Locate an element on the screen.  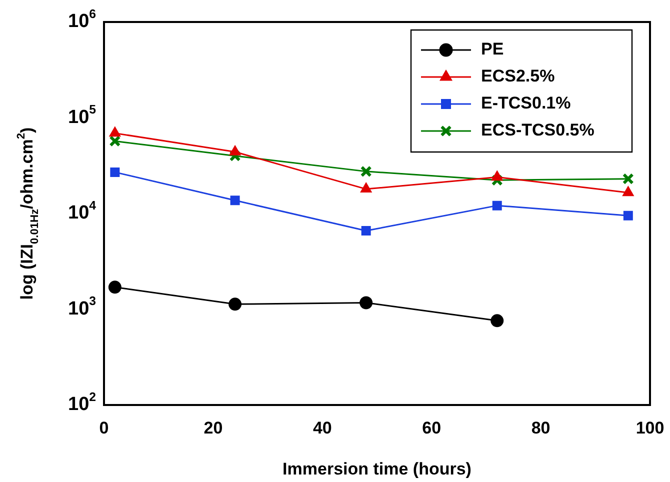
legend-label: PE is located at coordinates (492, 49).